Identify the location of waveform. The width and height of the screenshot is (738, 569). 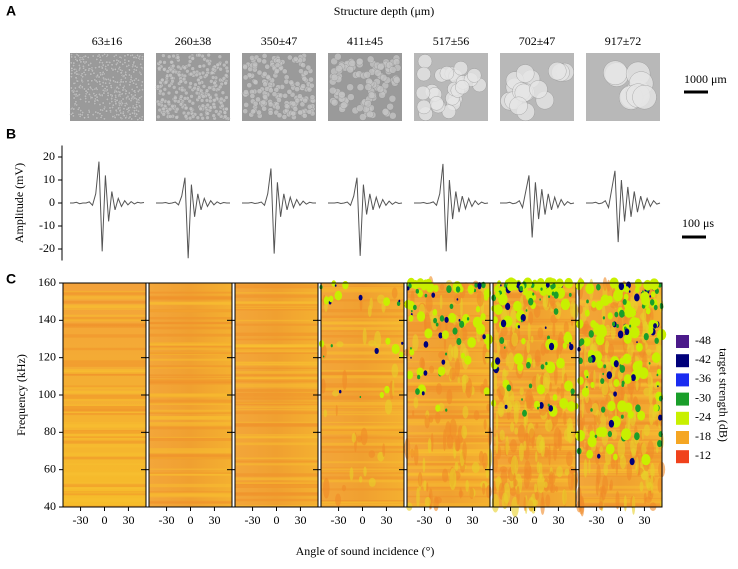
(623, 206).